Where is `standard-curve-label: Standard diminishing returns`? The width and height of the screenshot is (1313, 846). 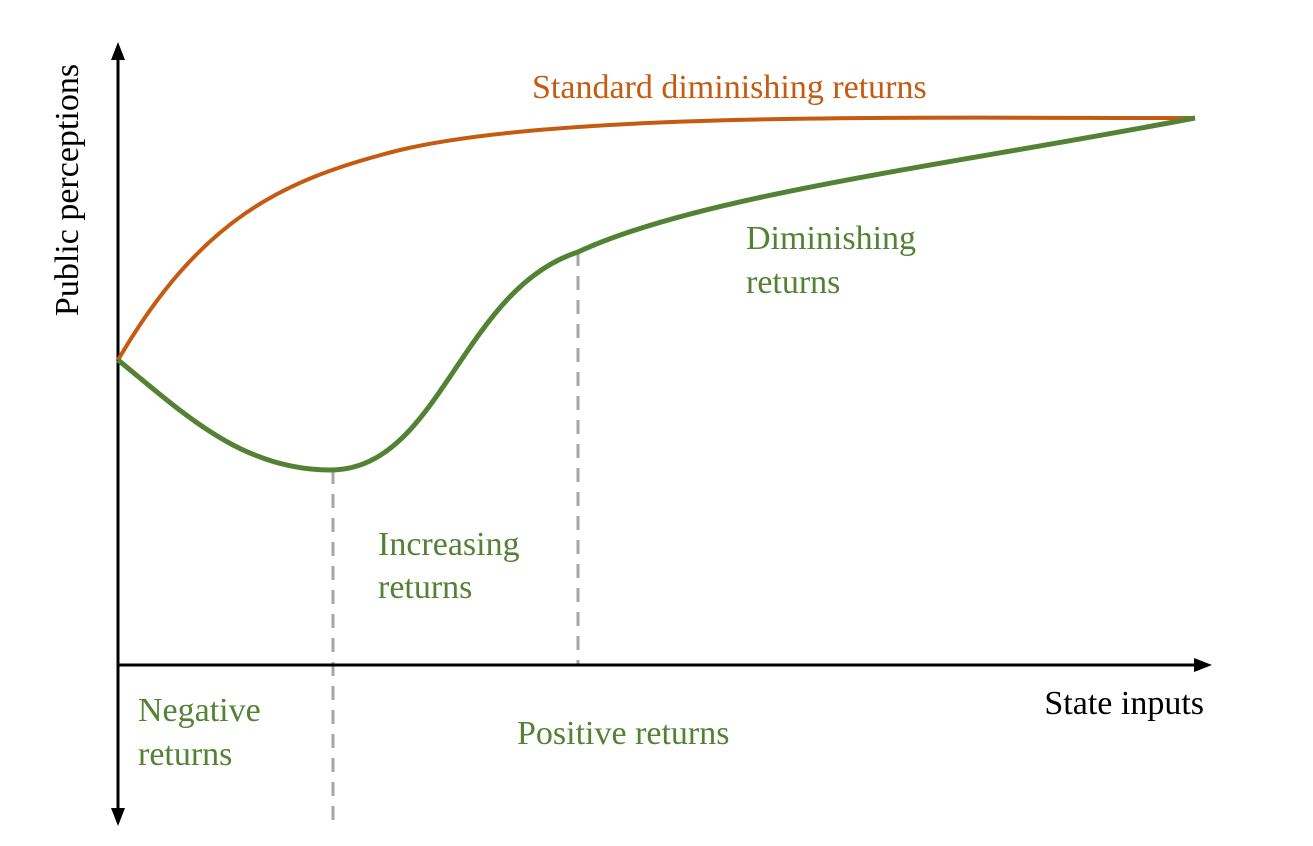
standard-curve-label: Standard diminishing returns is located at coordinates (729, 87).